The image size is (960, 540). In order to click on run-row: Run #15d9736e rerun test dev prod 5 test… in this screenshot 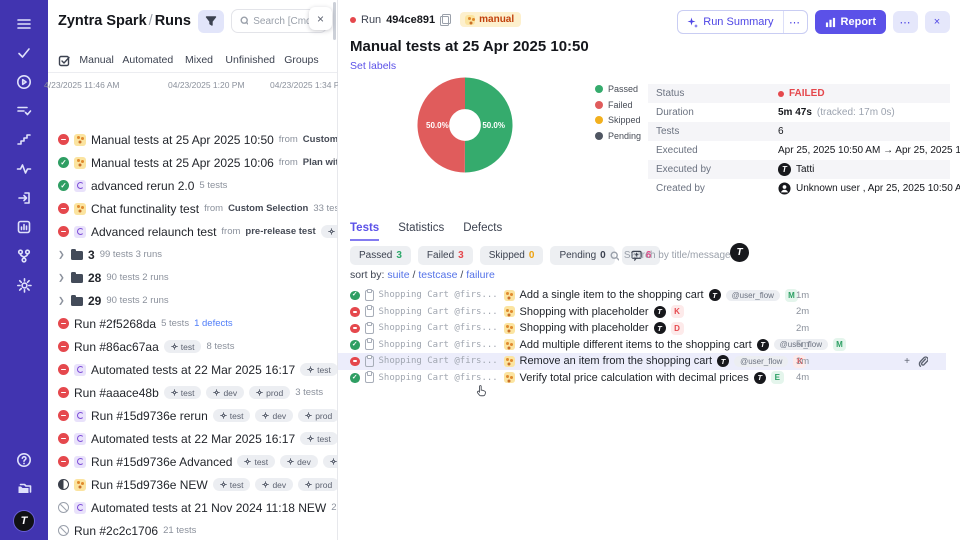, I will do `click(192, 415)`.